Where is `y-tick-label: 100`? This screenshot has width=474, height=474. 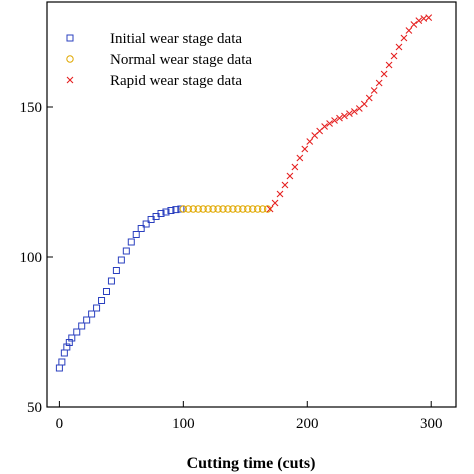 y-tick-label: 100 is located at coordinates (31, 258).